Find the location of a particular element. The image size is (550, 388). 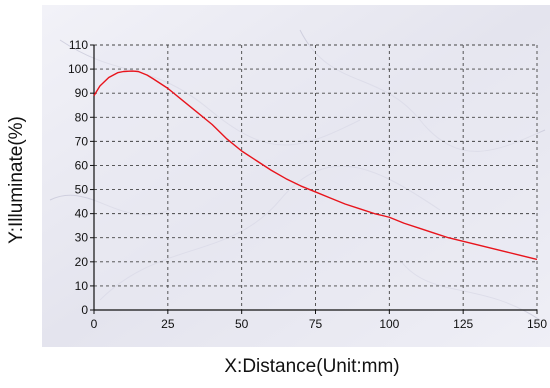

y-tick-label: 30 is located at coordinates (82, 238).